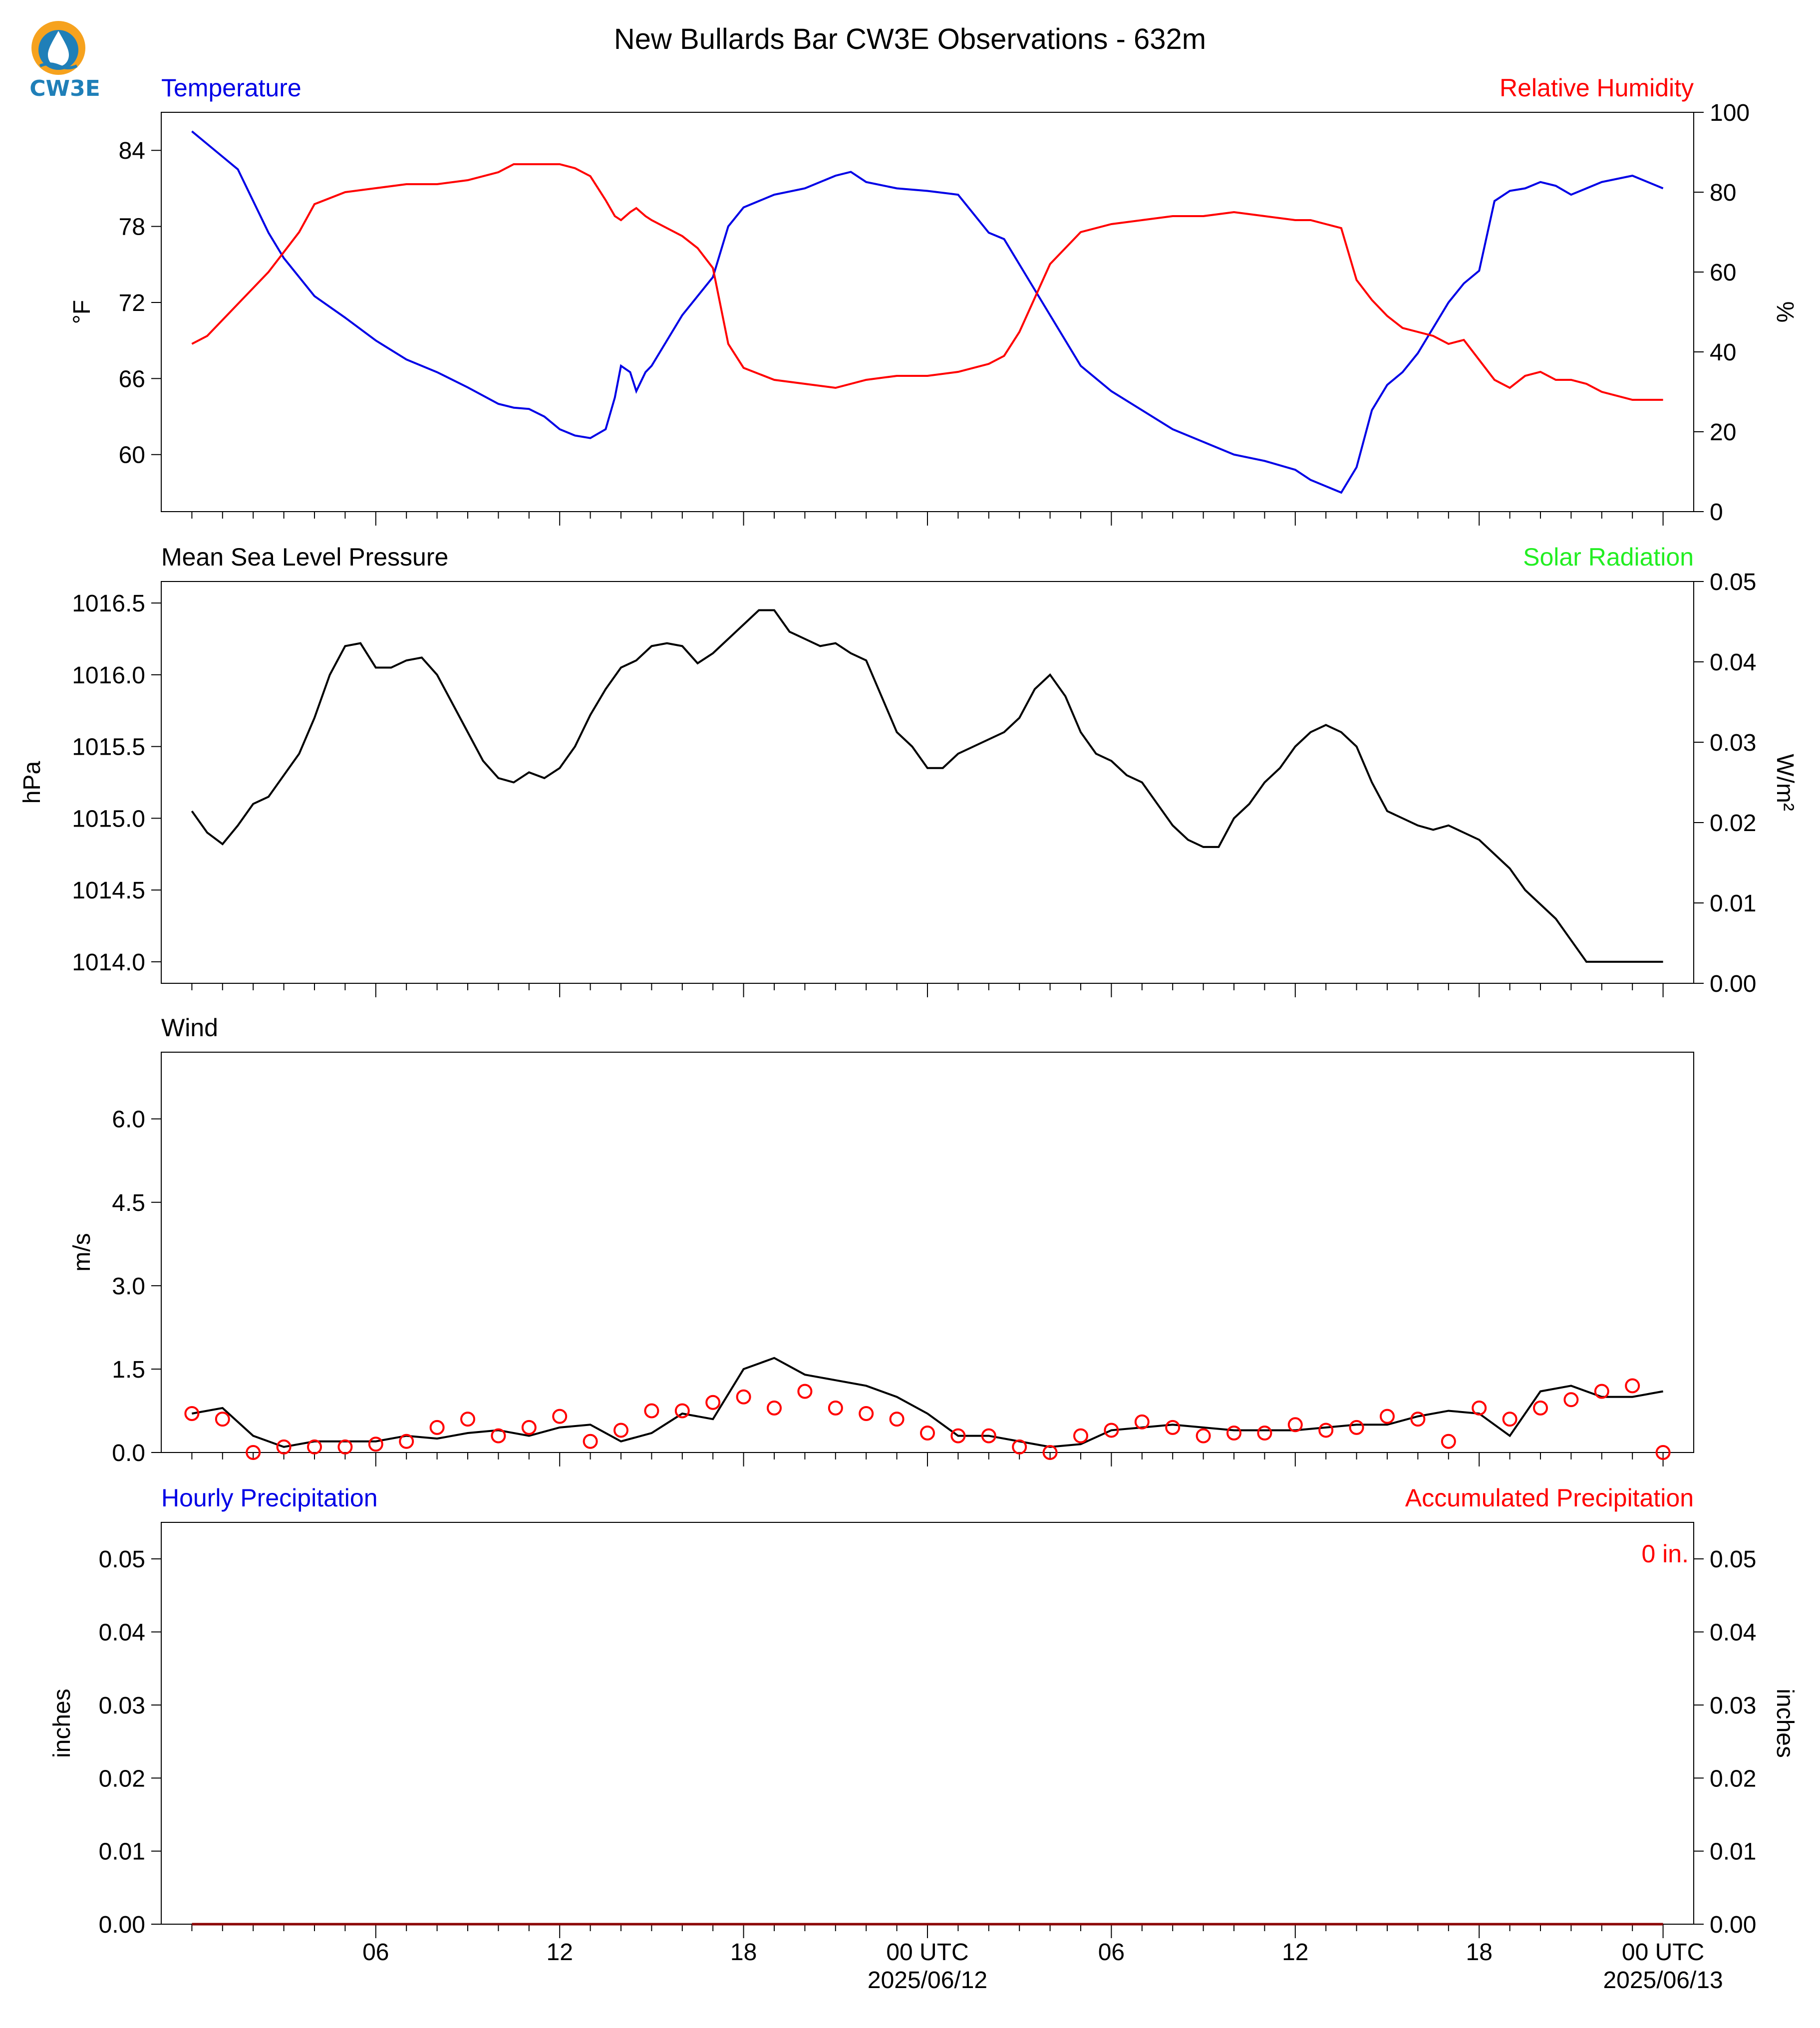 This screenshot has width=1820, height=2028. What do you see at coordinates (122, 1633) in the screenshot?
I see `ytick-left-label: 0.04` at bounding box center [122, 1633].